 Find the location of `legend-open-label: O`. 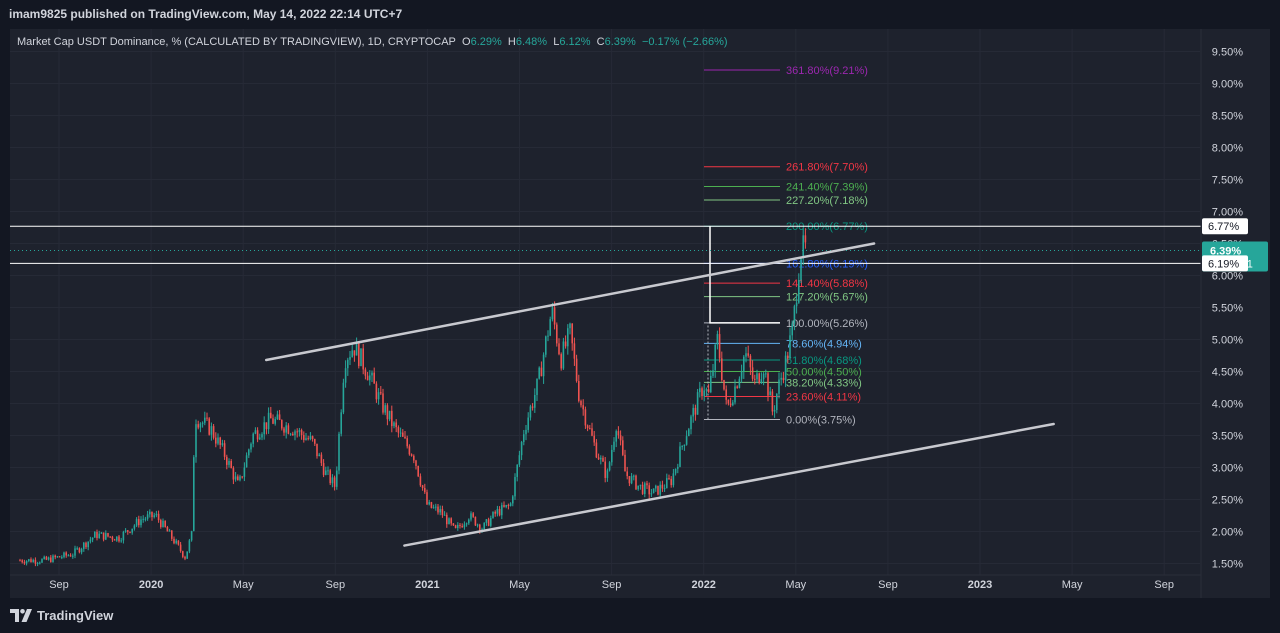

legend-open-label: O is located at coordinates (466, 42).